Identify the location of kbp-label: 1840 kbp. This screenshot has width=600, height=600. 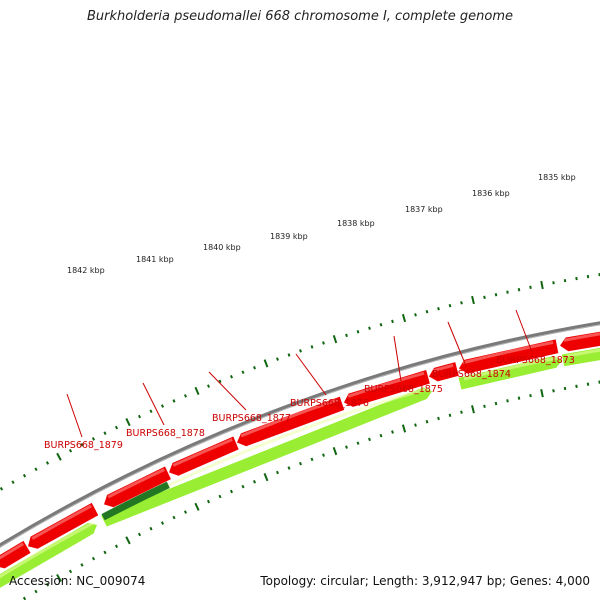
(222, 247).